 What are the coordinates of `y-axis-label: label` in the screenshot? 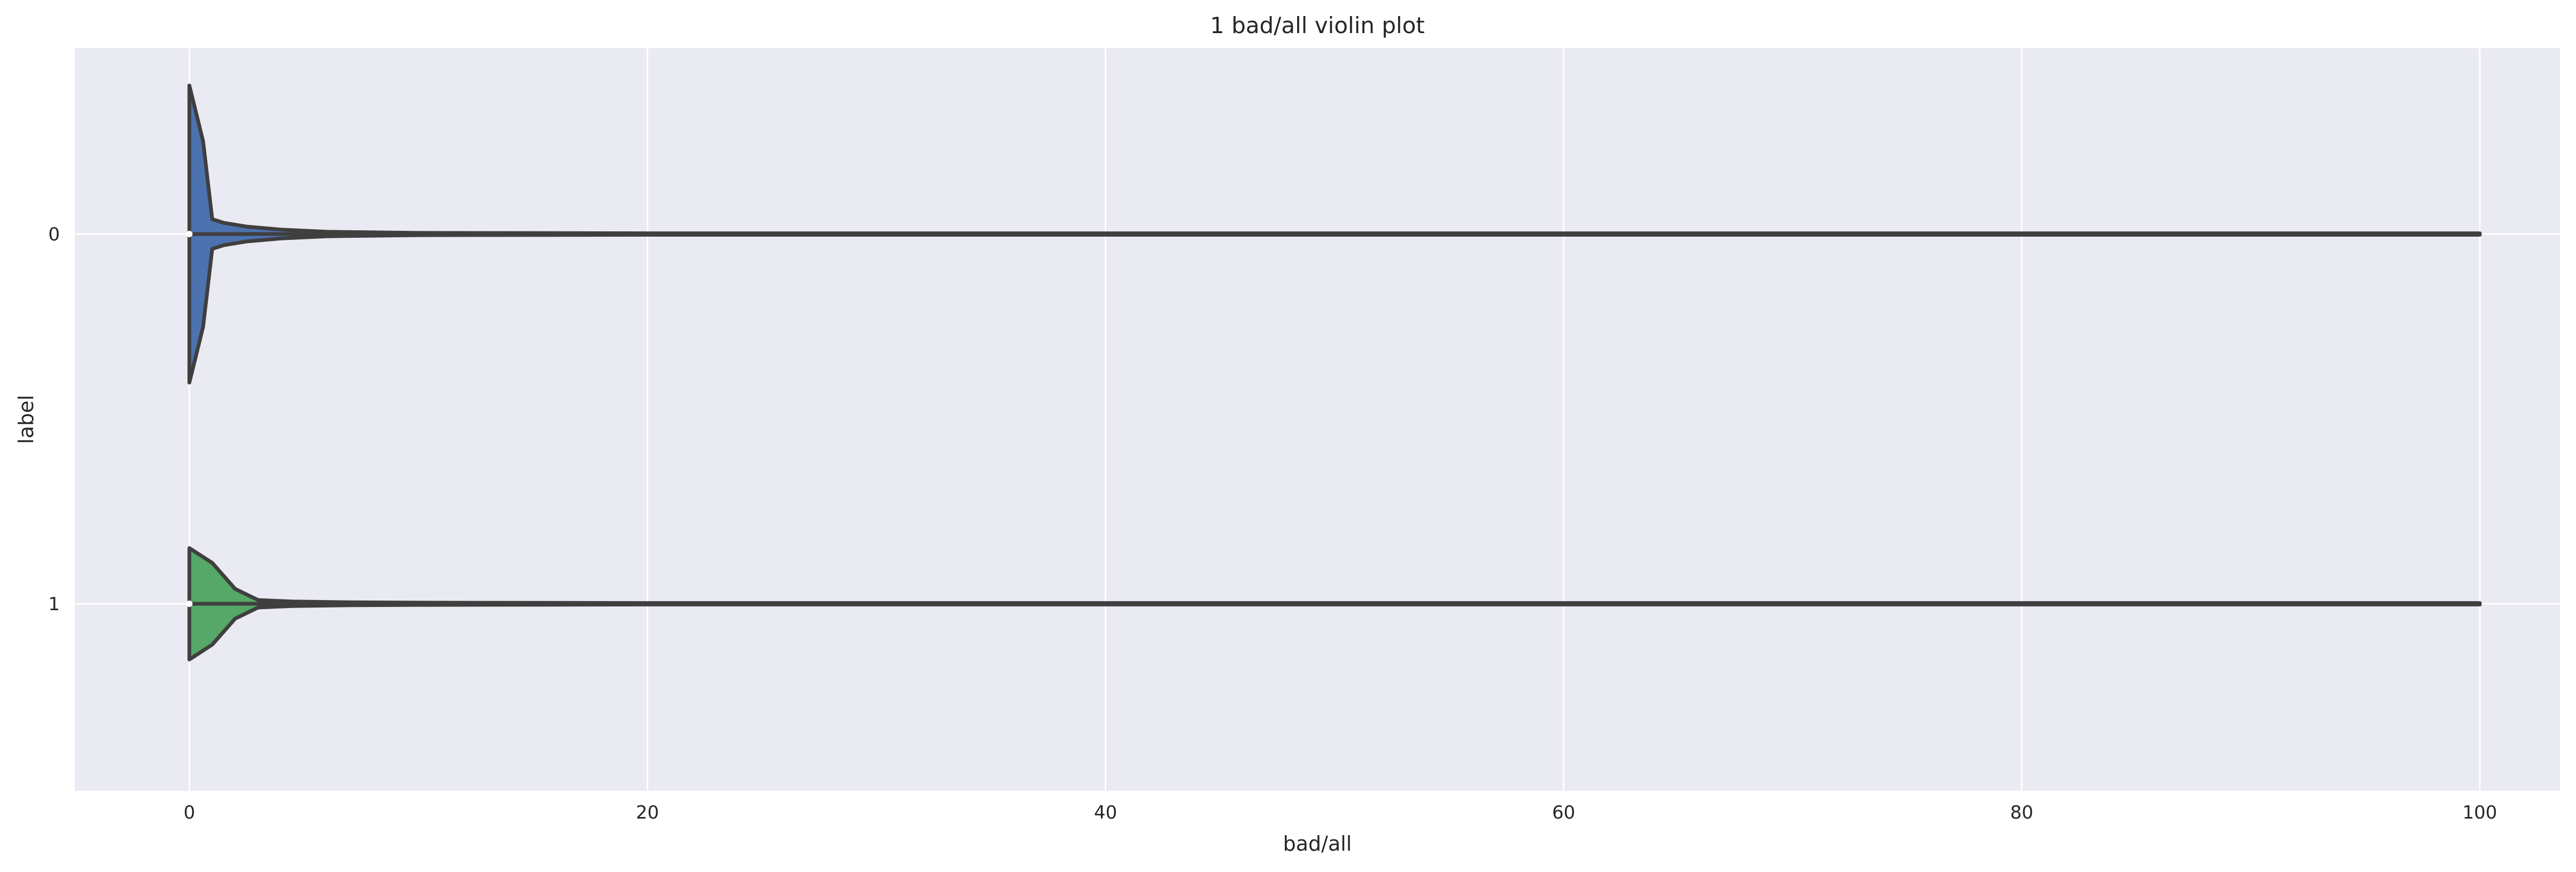 It's located at (26, 420).